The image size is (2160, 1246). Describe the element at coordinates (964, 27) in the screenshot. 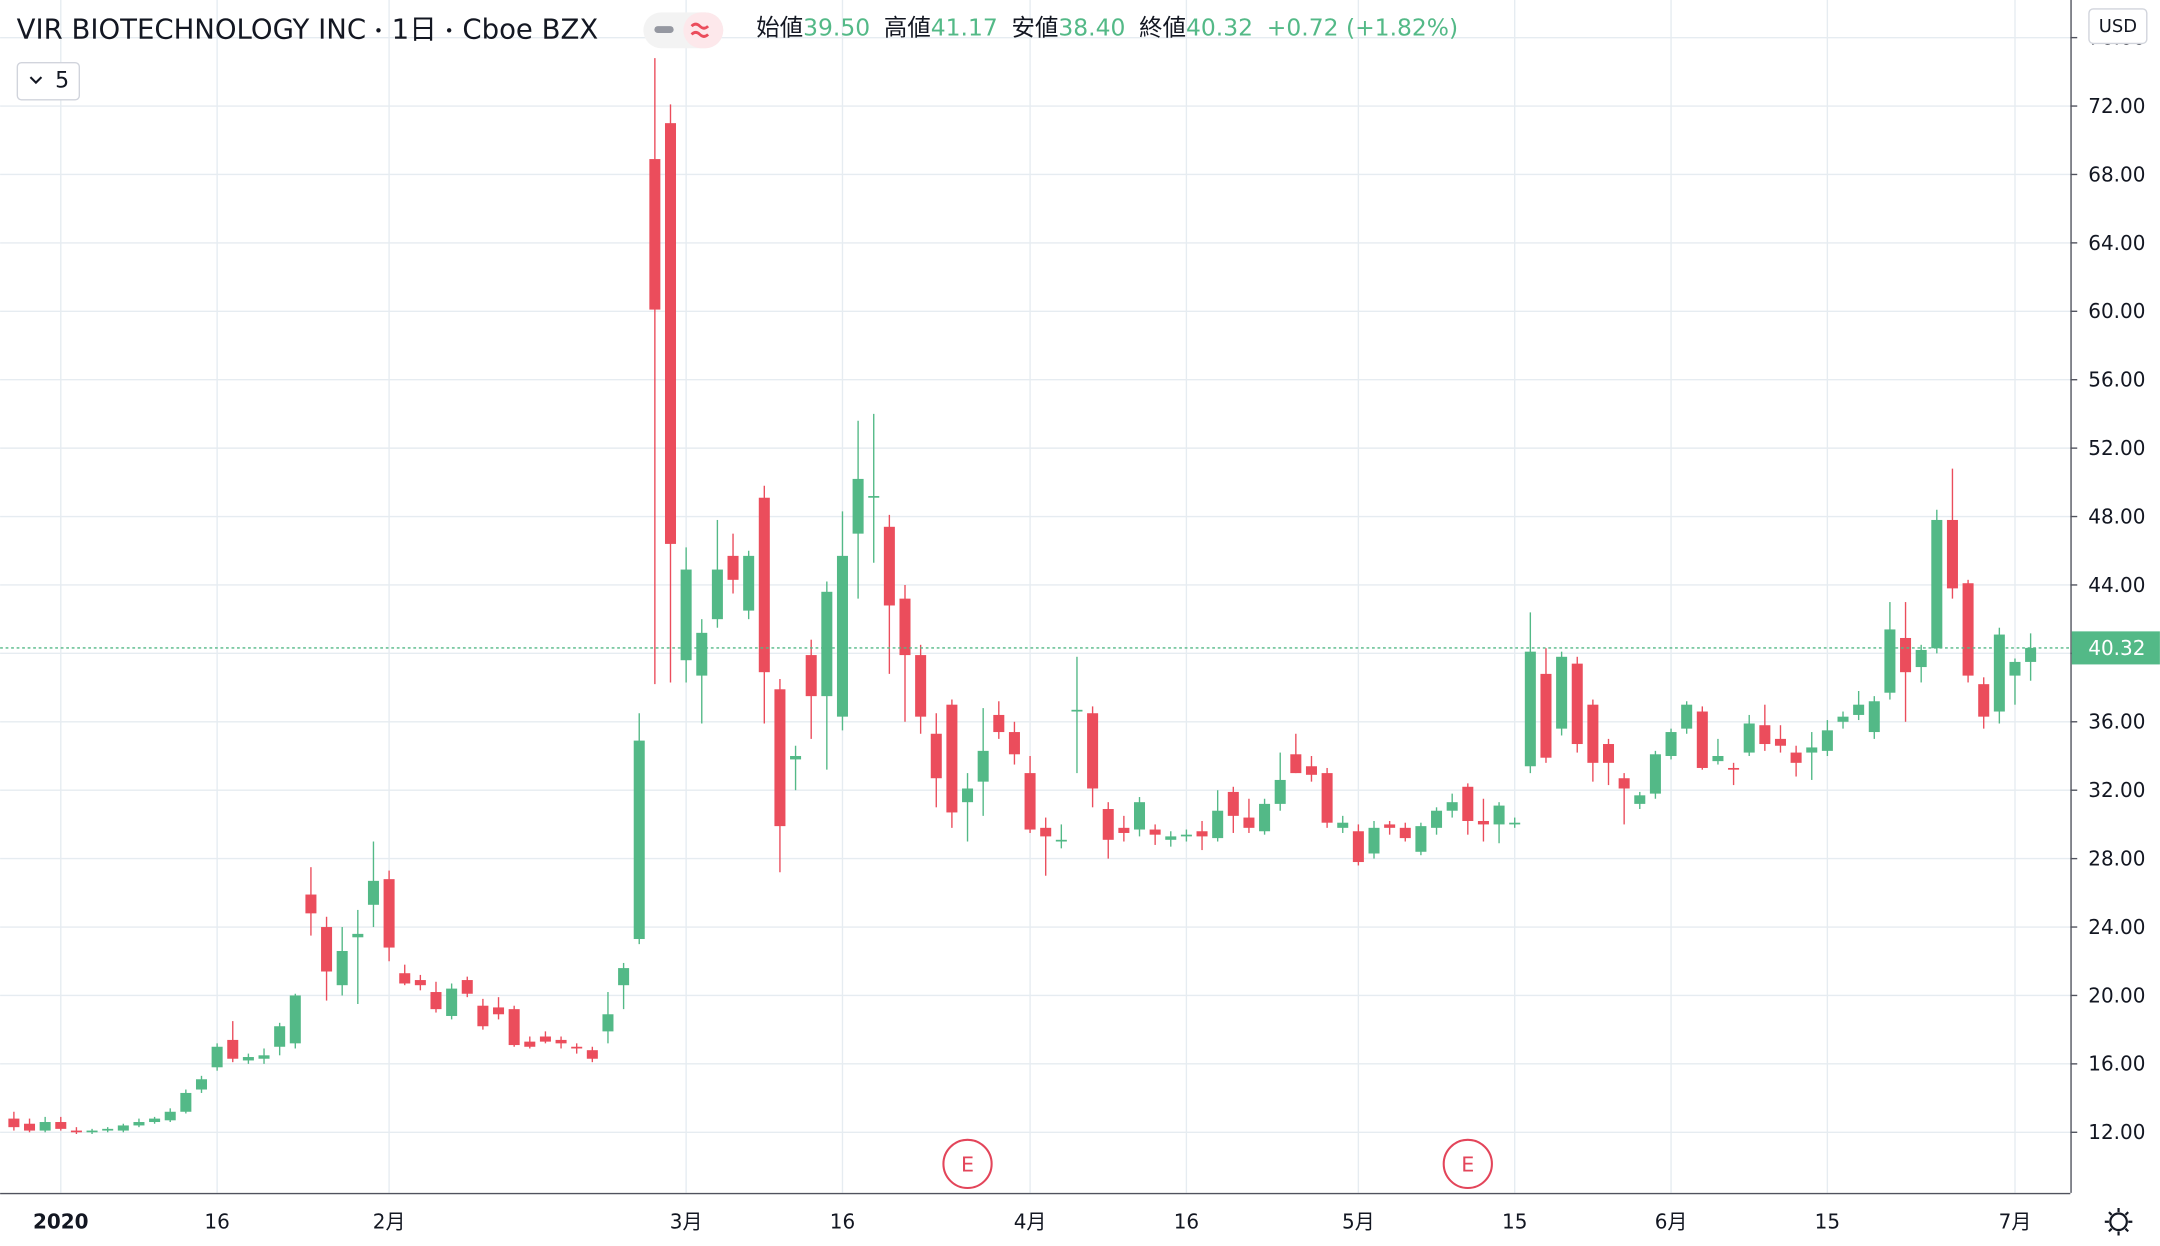

I see `ohlc-value: 41.17` at that location.